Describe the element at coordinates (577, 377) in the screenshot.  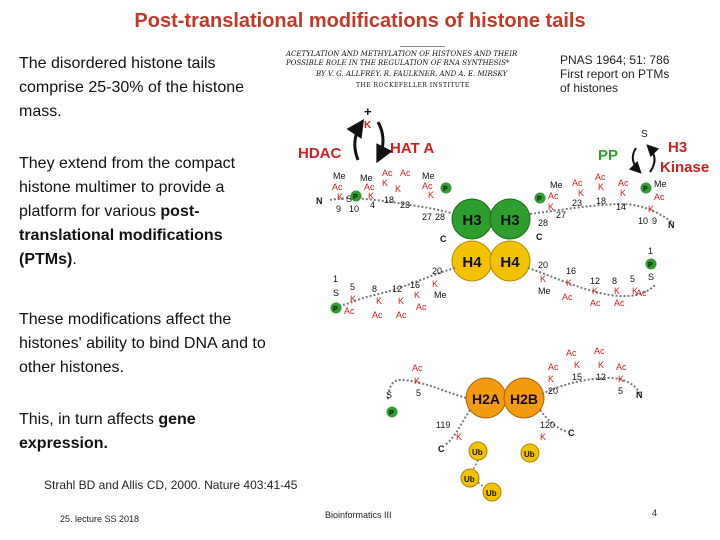
I see `h2b-res-15: 15` at that location.